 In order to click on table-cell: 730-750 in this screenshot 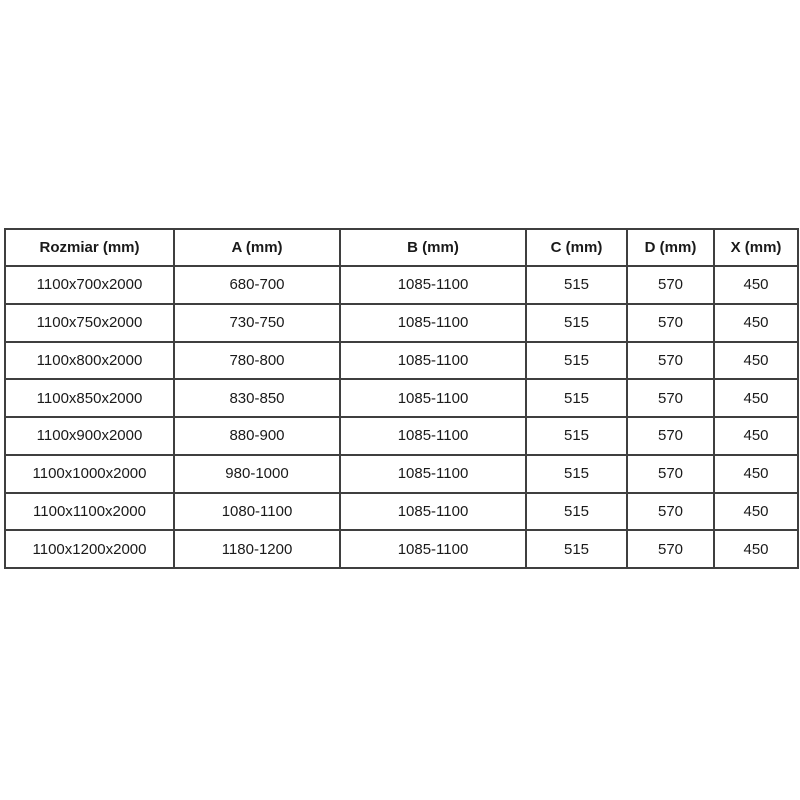, I will do `click(257, 322)`.